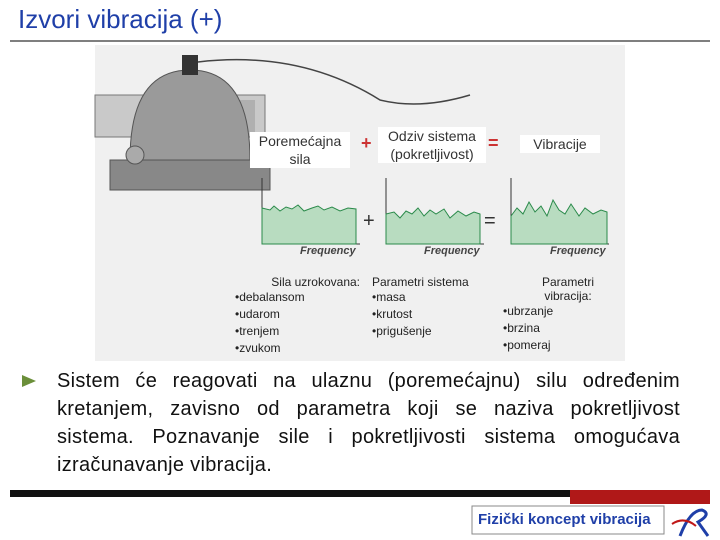 This screenshot has width=720, height=540. What do you see at coordinates (521, 328) in the screenshot?
I see `param-item: •brzina` at bounding box center [521, 328].